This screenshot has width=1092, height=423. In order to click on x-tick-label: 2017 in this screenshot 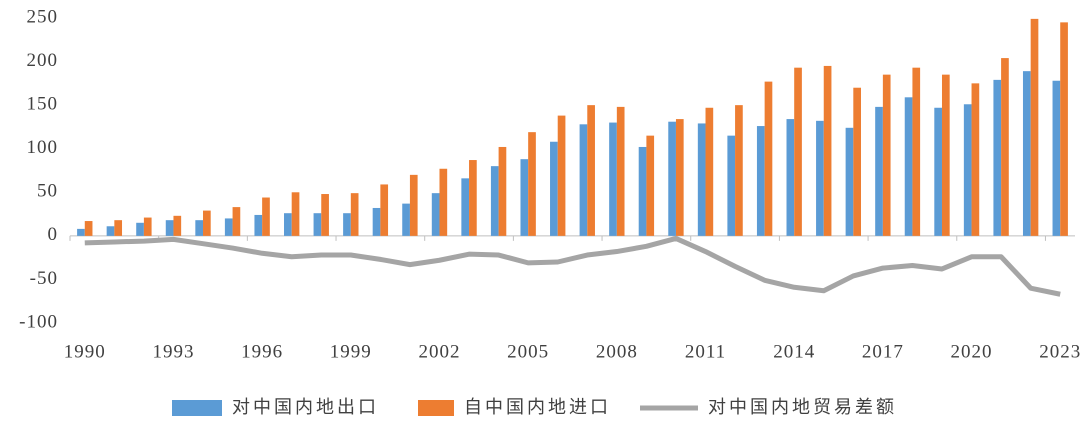, I will do `click(883, 351)`.